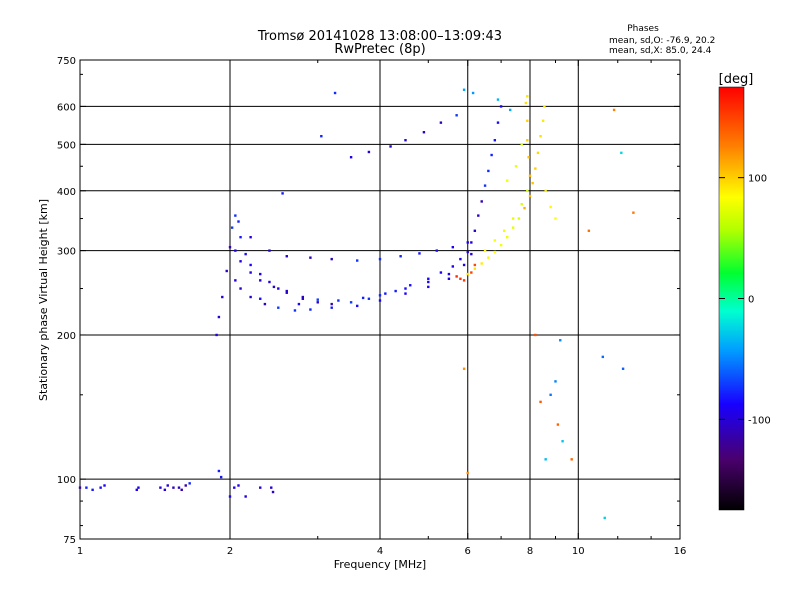 Image resolution: width=800 pixels, height=600 pixels. Describe the element at coordinates (379, 49) in the screenshot. I see `chart-subtitle: RwPretec (8p)` at that location.